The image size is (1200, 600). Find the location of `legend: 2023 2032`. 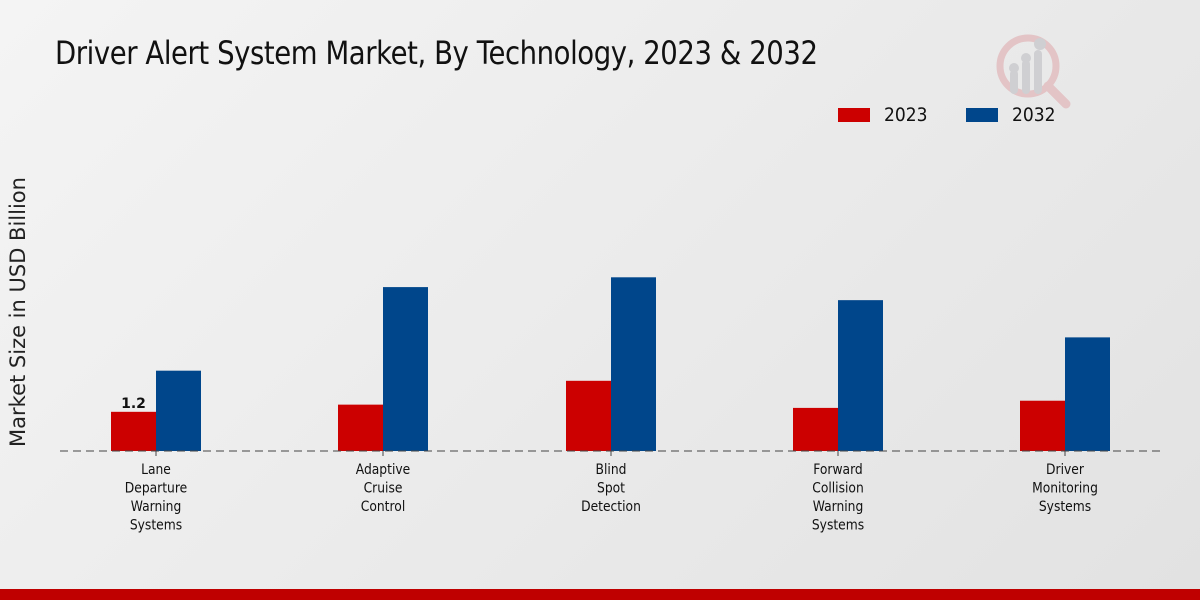

legend: 2023 2032 is located at coordinates (966, 115).